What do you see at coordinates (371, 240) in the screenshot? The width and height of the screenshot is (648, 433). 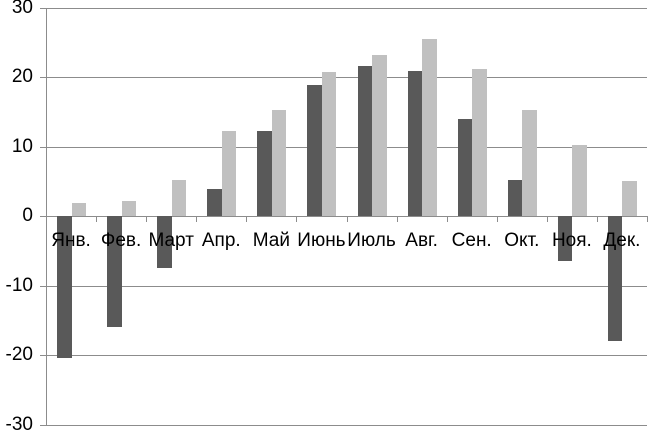 I see `x-axis-label: Июль` at bounding box center [371, 240].